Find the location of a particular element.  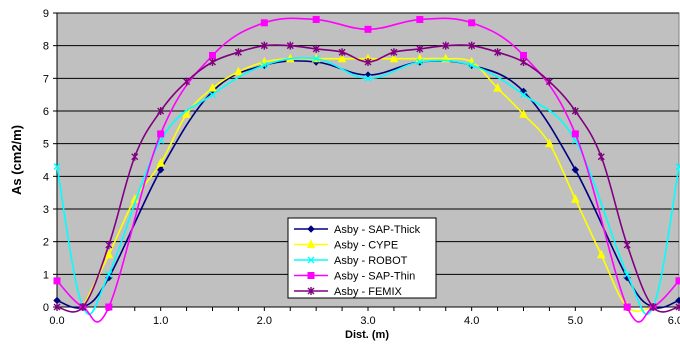

y-tick-label: 1 is located at coordinates (46, 275).